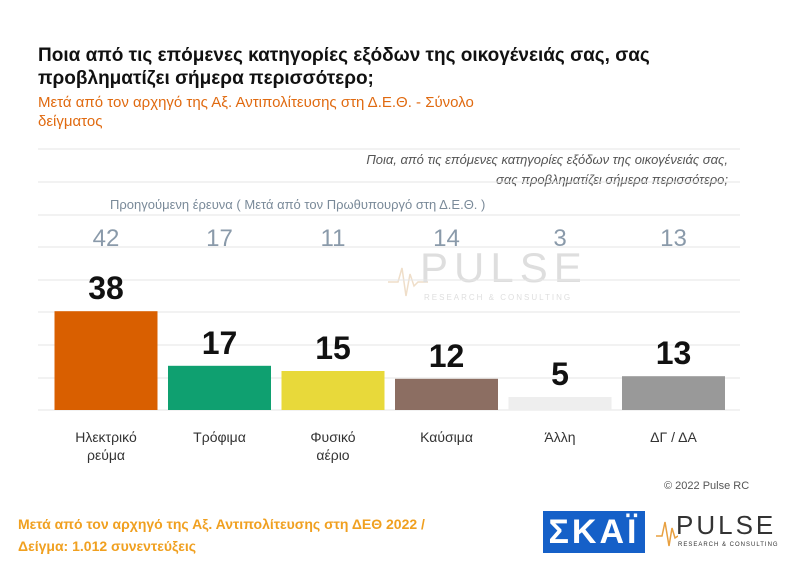 This screenshot has width=787, height=568. Describe the element at coordinates (106, 238) in the screenshot. I see `previous-value-0: 42` at that location.